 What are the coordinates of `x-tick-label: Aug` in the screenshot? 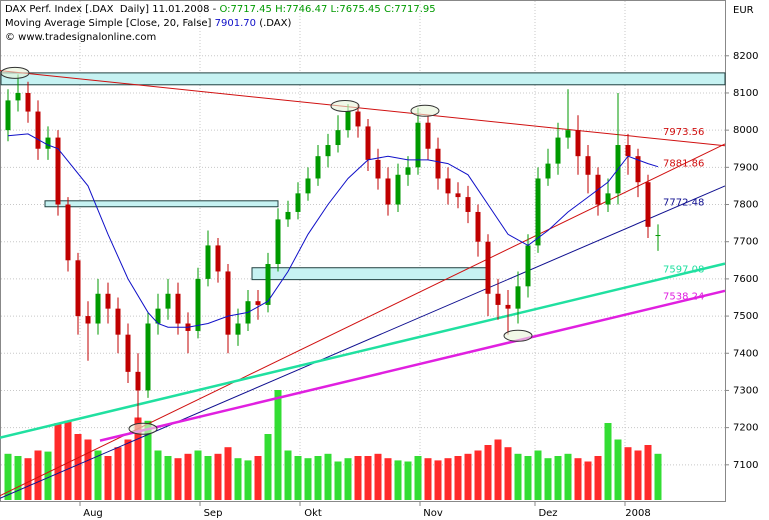 It's located at (93, 513).